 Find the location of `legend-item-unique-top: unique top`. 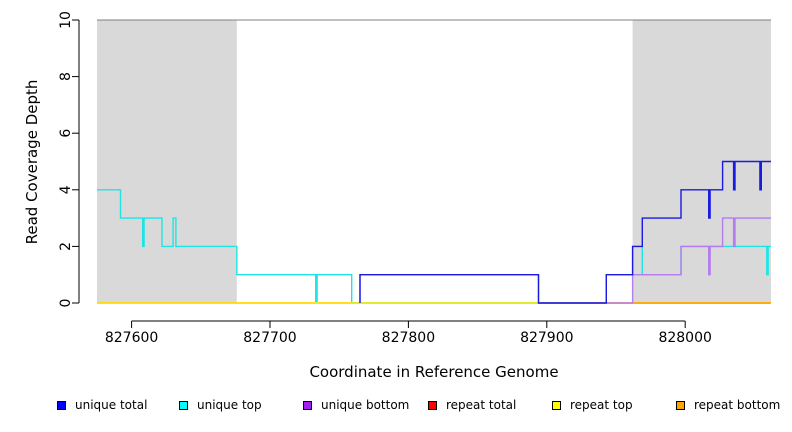

legend-item-unique-top: unique top is located at coordinates (220, 405).